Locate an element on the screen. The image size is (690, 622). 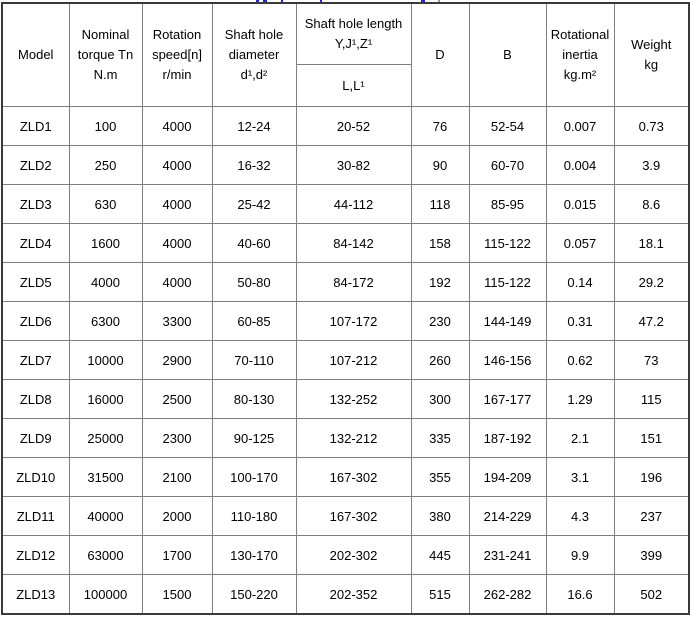
cell-rotation-speed: 1700 is located at coordinates (177, 555).